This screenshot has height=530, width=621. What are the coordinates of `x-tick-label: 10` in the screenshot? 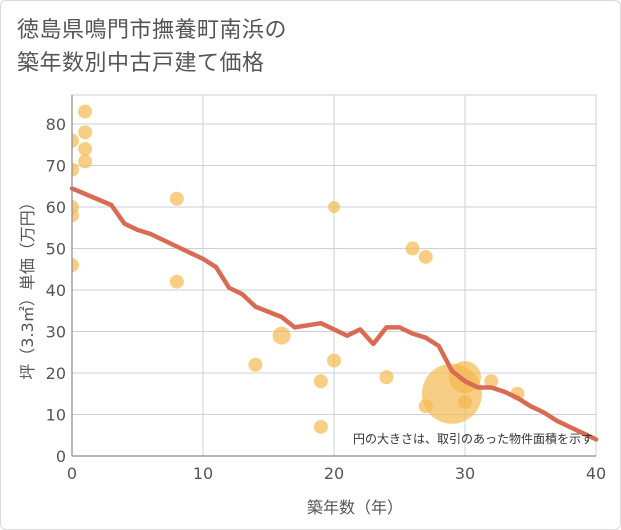 It's located at (203, 473).